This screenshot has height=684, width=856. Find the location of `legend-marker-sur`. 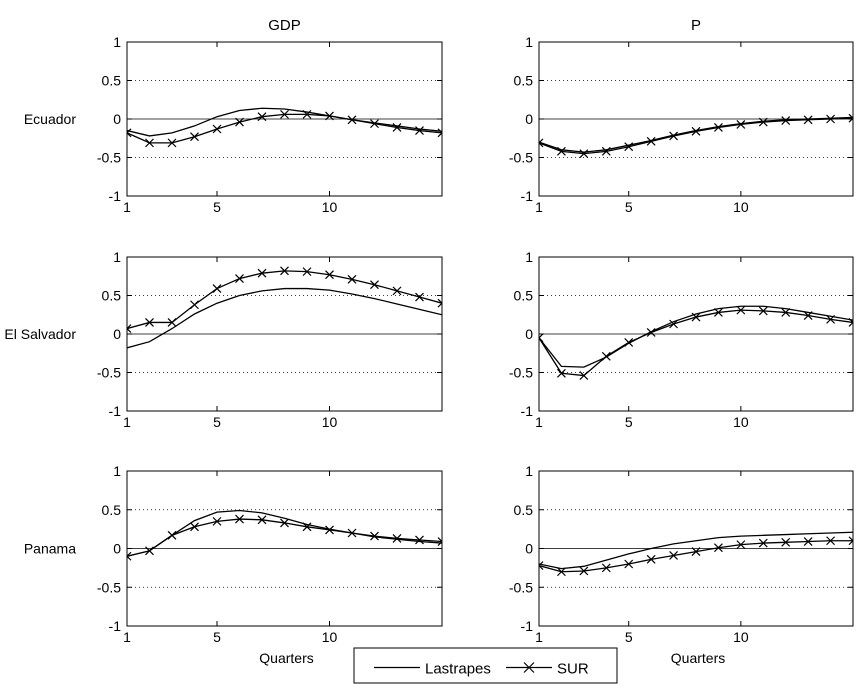

legend-marker-sur is located at coordinates (529, 667).